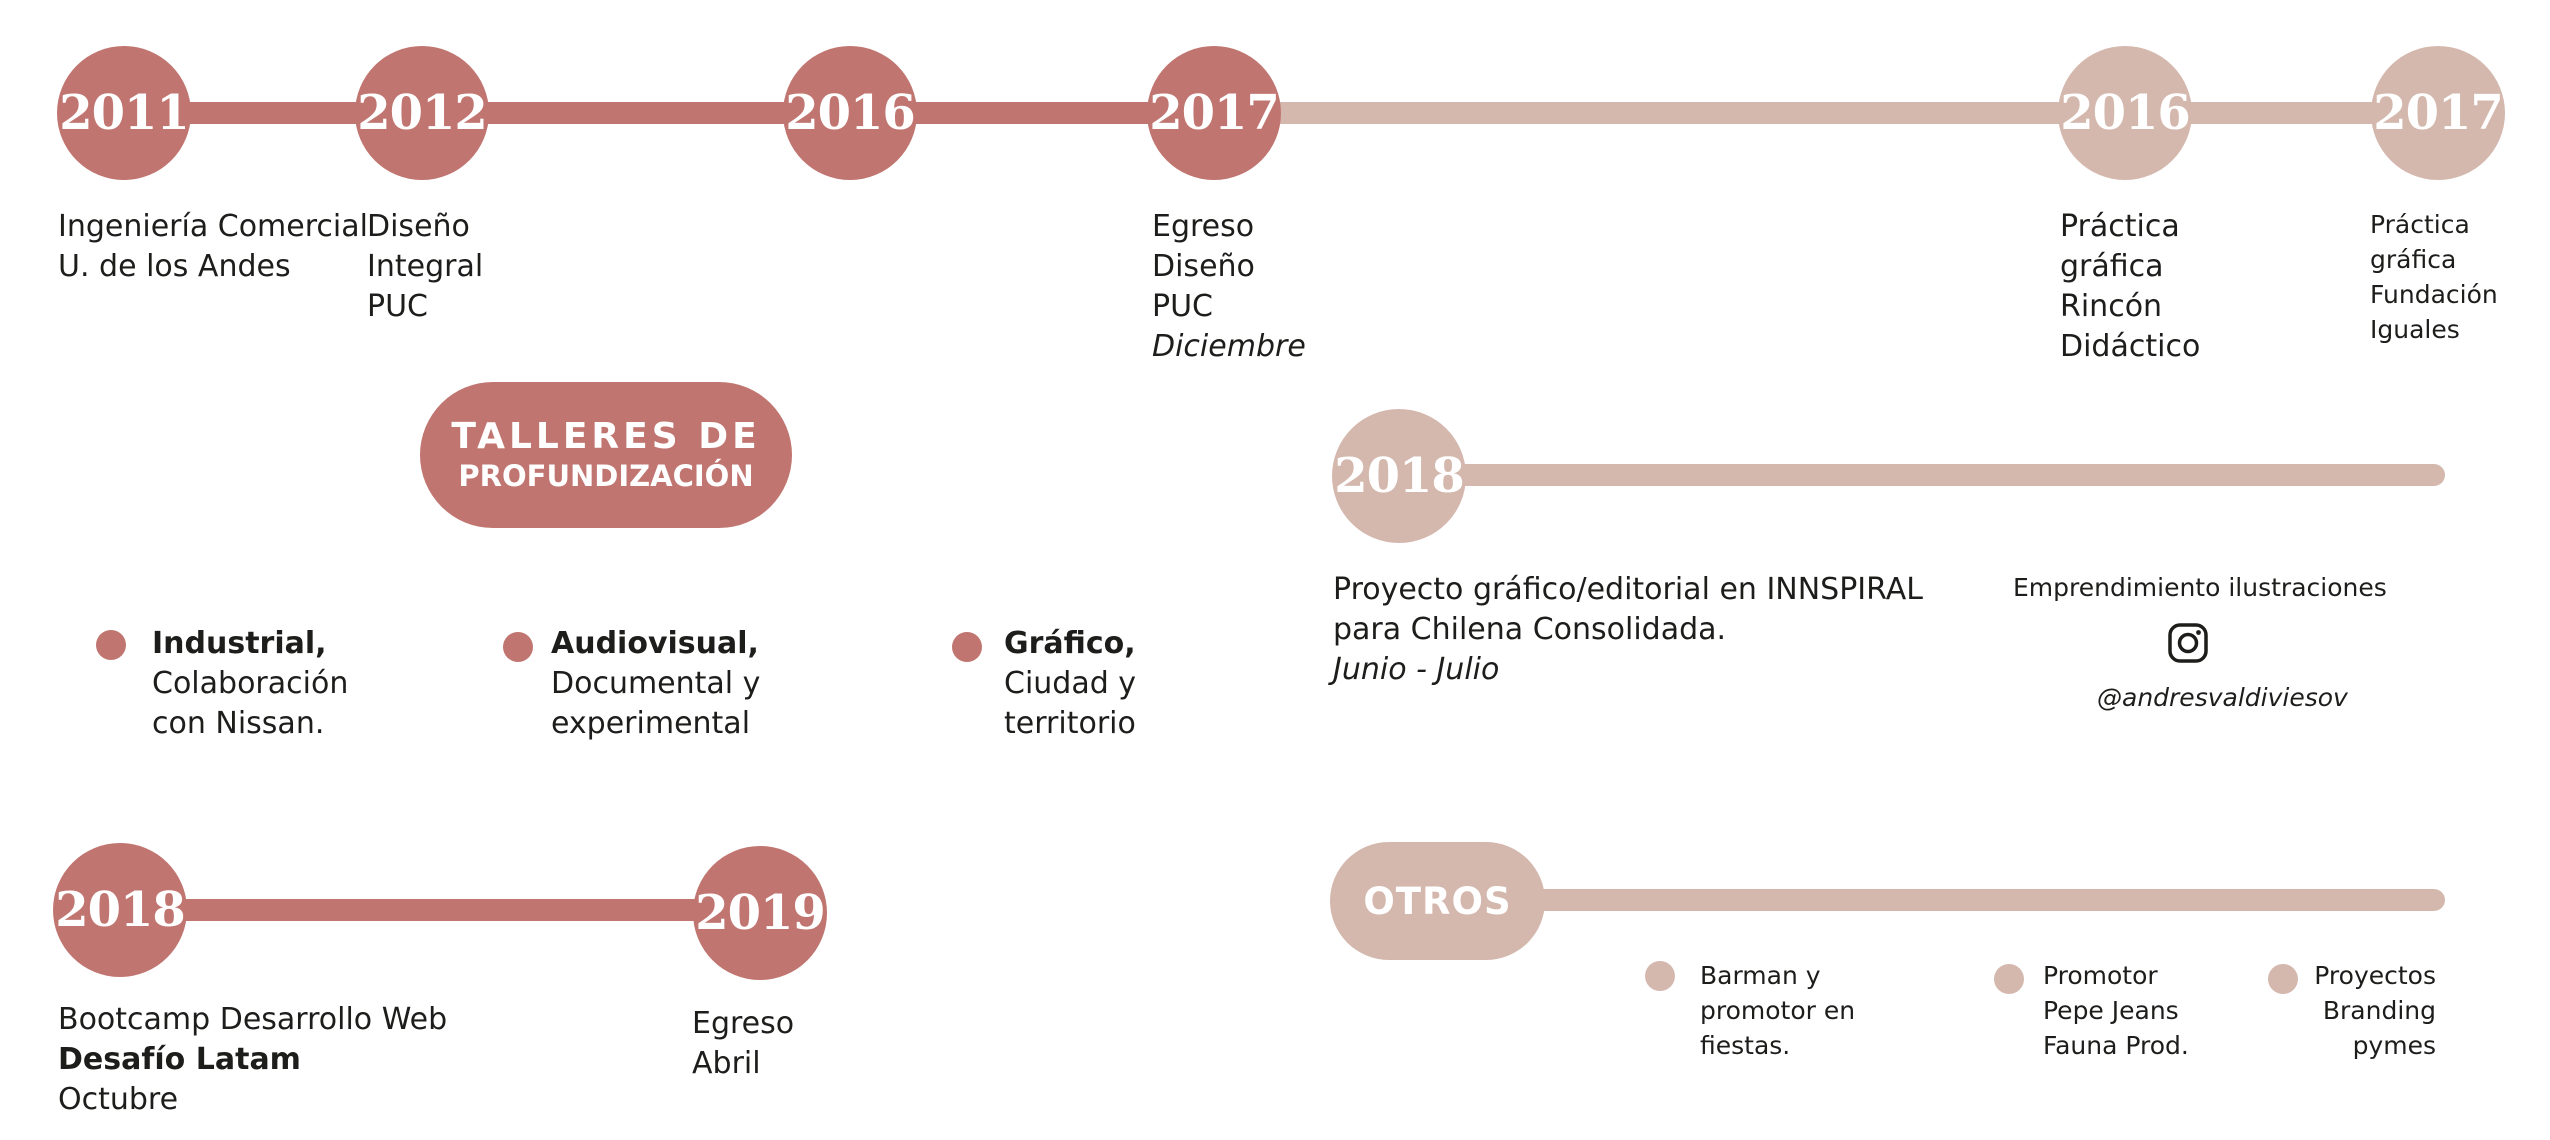 This screenshot has width=2550, height=1140. Describe the element at coordinates (179, 1059) in the screenshot. I see `bootcamp-org: Desafío Latam` at that location.